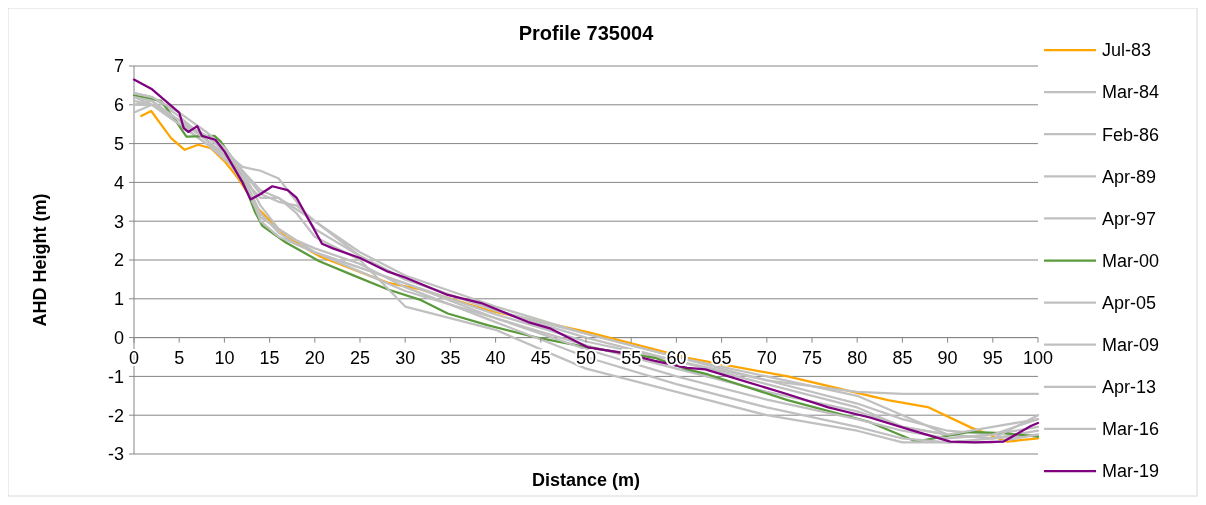  Describe the element at coordinates (1131, 92) in the screenshot. I see `legend-label: Mar-84` at that location.